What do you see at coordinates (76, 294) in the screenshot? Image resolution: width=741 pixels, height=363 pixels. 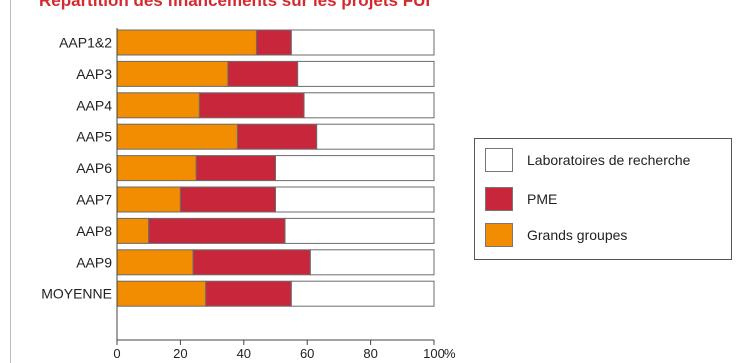 I see `category-label: MOYENNE` at bounding box center [76, 294].